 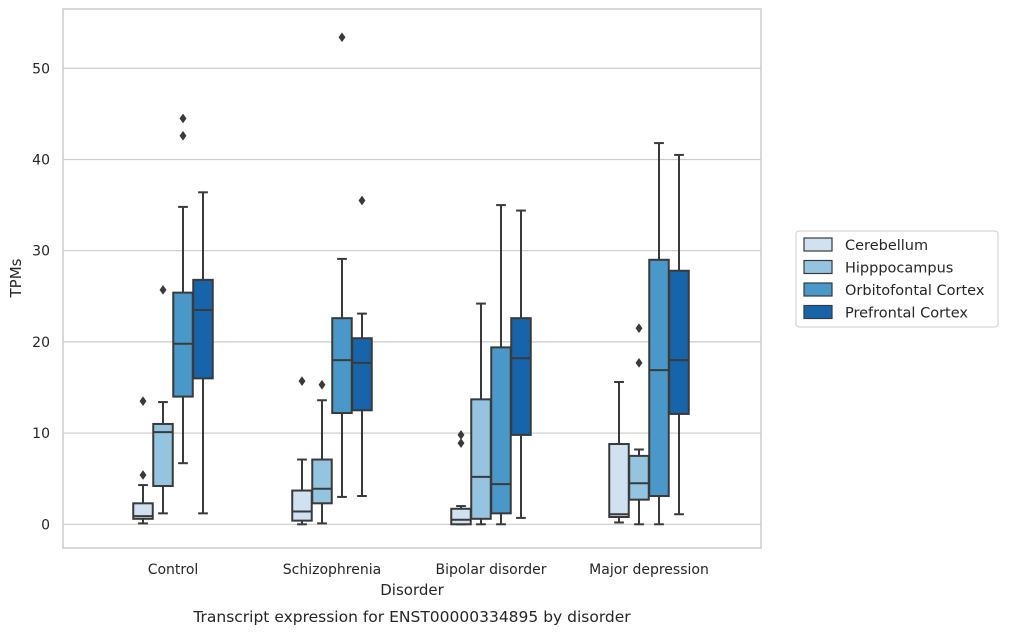 What do you see at coordinates (173, 570) in the screenshot?
I see `x-tick-label: Control` at bounding box center [173, 570].